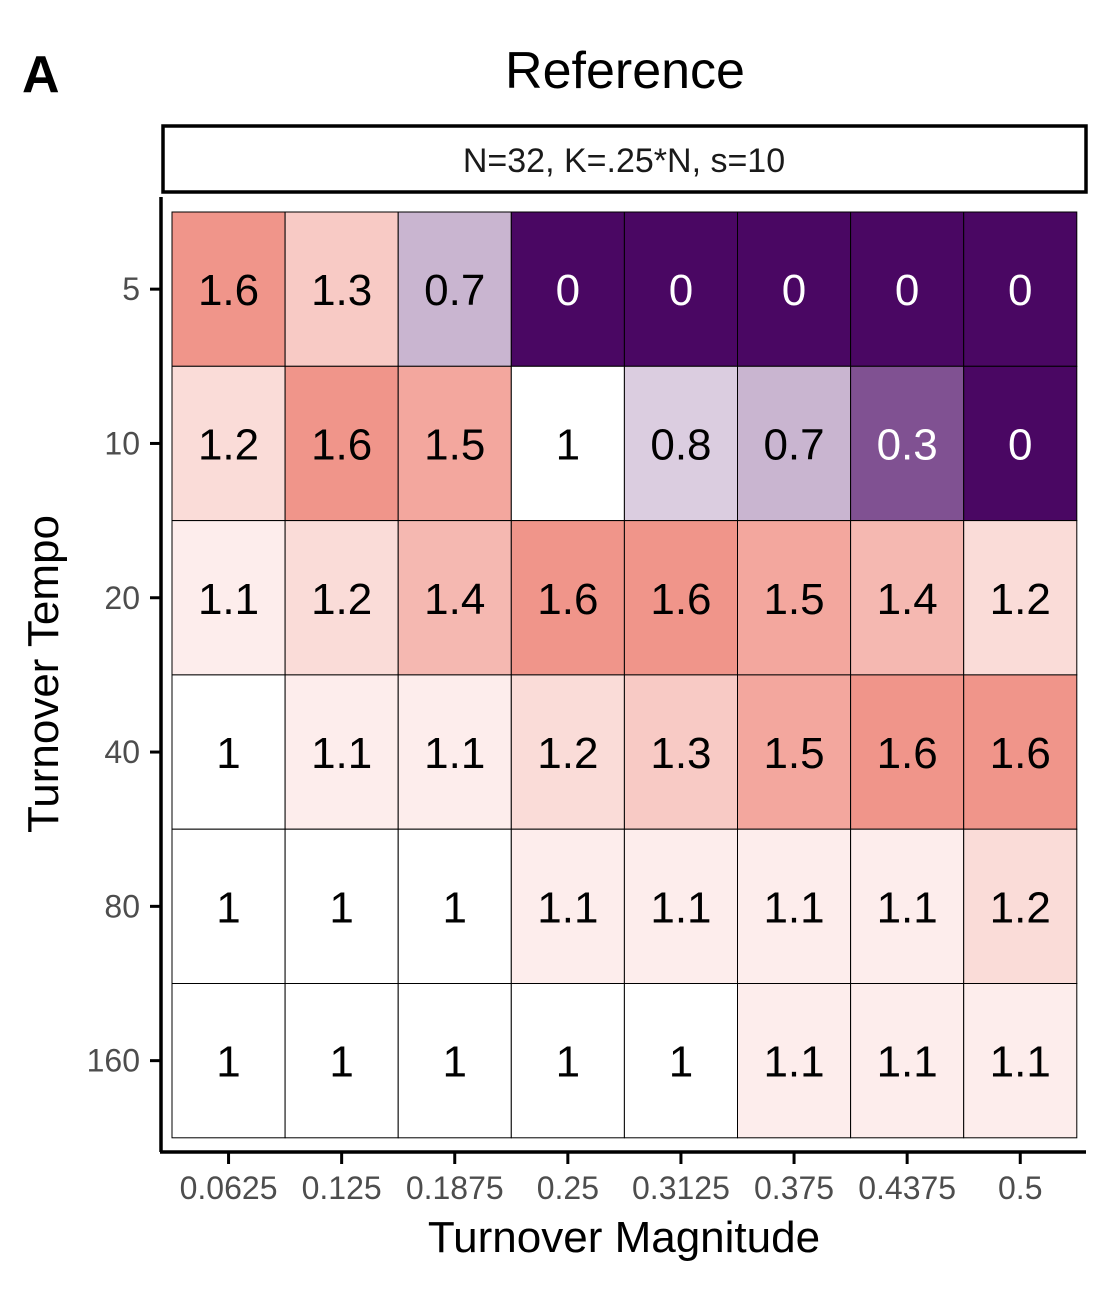  I want to click on cell-value-label: 0.3, so click(907, 444).